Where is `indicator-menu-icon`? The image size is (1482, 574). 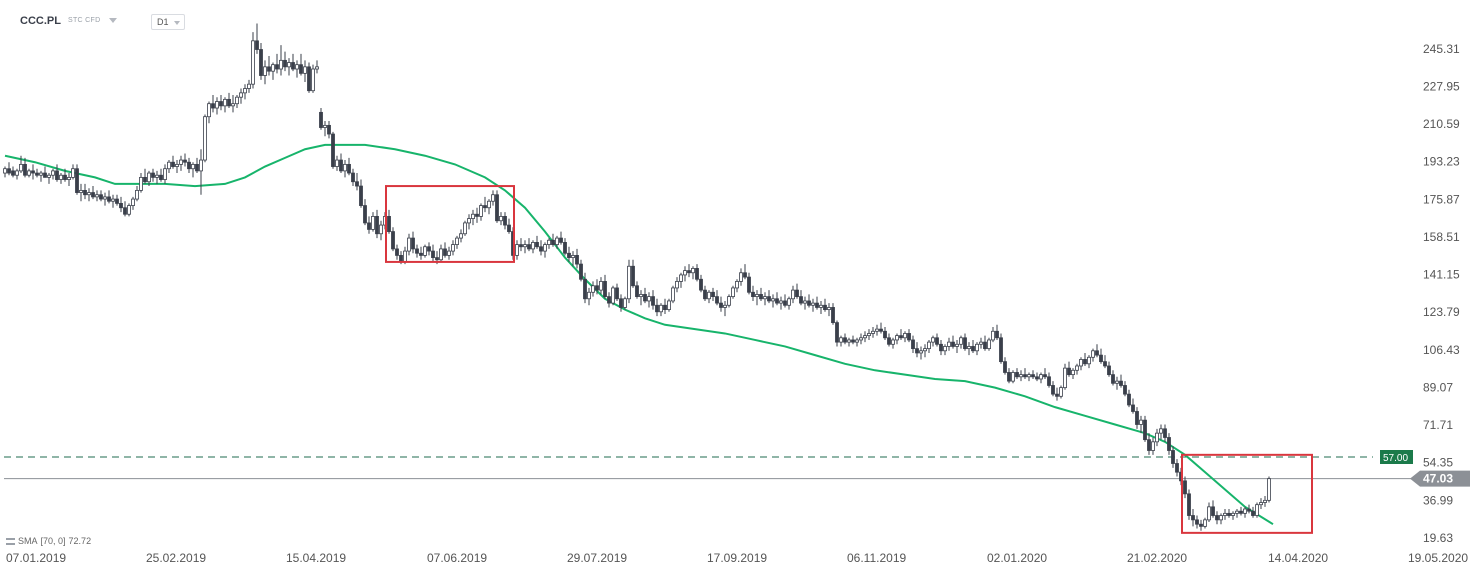
indicator-menu-icon is located at coordinates (10, 541).